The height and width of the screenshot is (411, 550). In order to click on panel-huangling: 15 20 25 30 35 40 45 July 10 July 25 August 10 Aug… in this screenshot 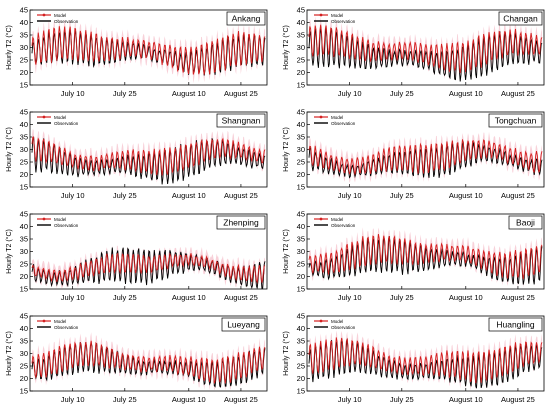, I will do `click(413, 358)`.